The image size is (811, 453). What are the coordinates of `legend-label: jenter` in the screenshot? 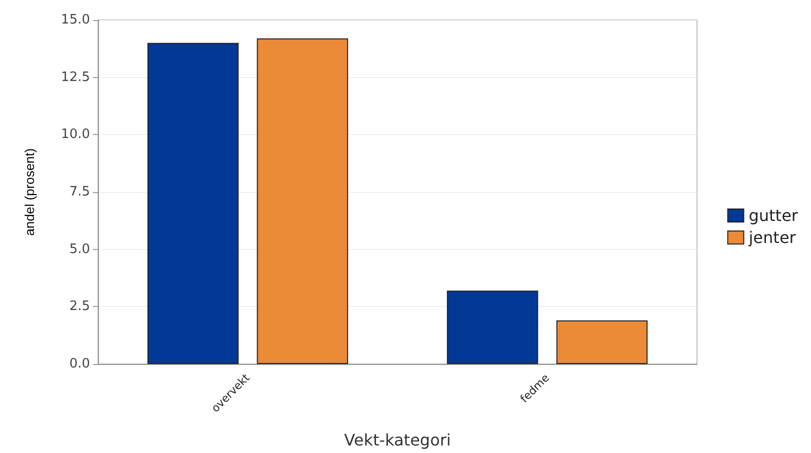 It's located at (772, 237).